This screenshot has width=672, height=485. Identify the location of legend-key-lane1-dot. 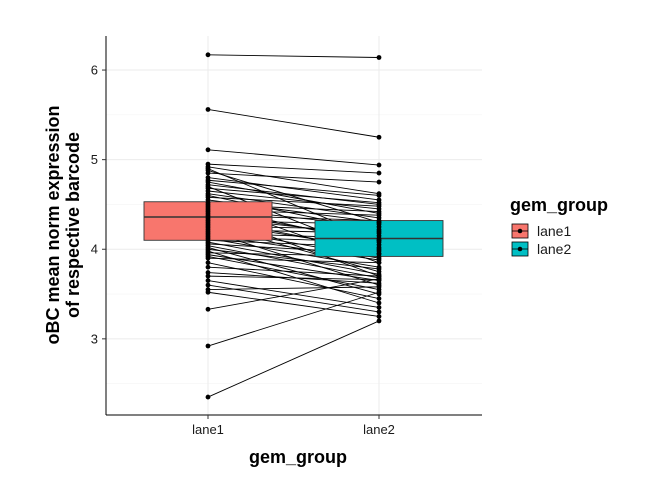
(520, 231).